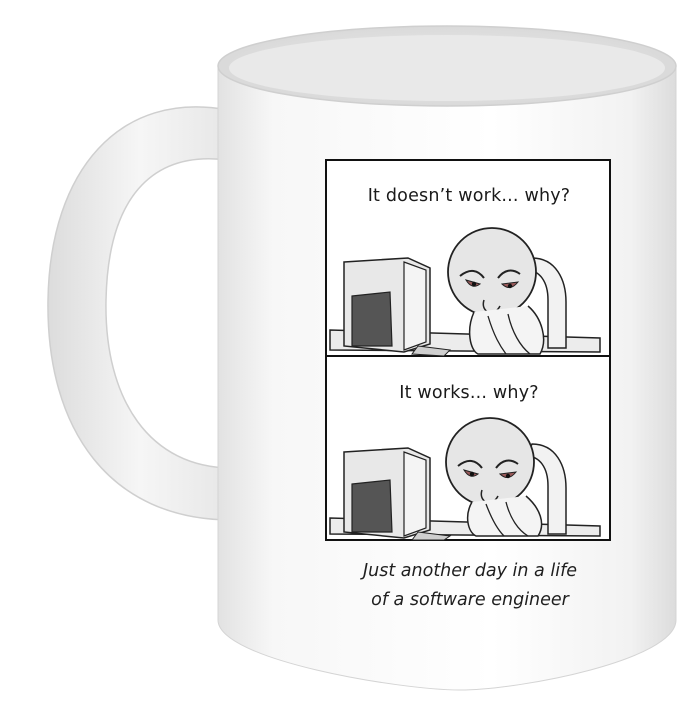  Describe the element at coordinates (470, 571) in the screenshot. I see `footer-line-1: Just another day in a life` at that location.